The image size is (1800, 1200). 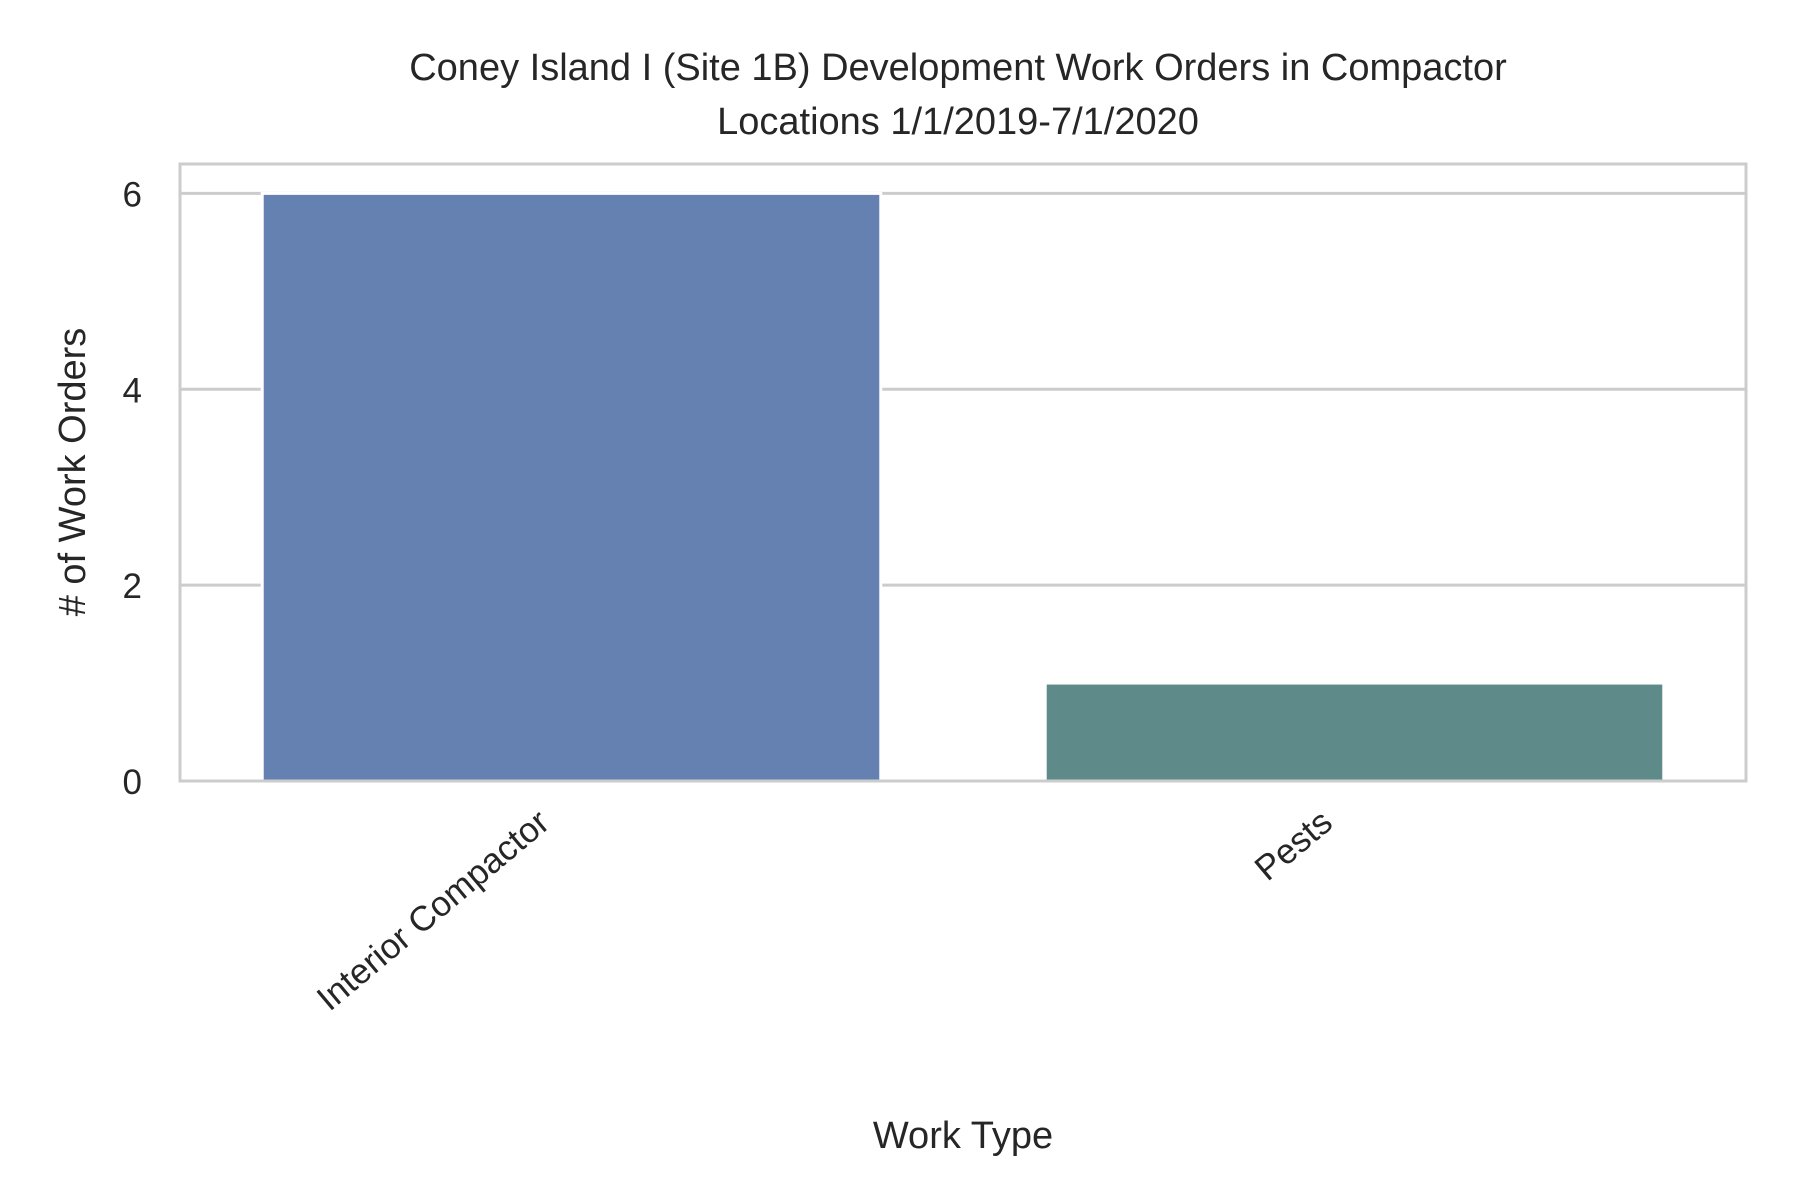 What do you see at coordinates (132, 586) in the screenshot?
I see `y-tick-label-2: 2` at bounding box center [132, 586].